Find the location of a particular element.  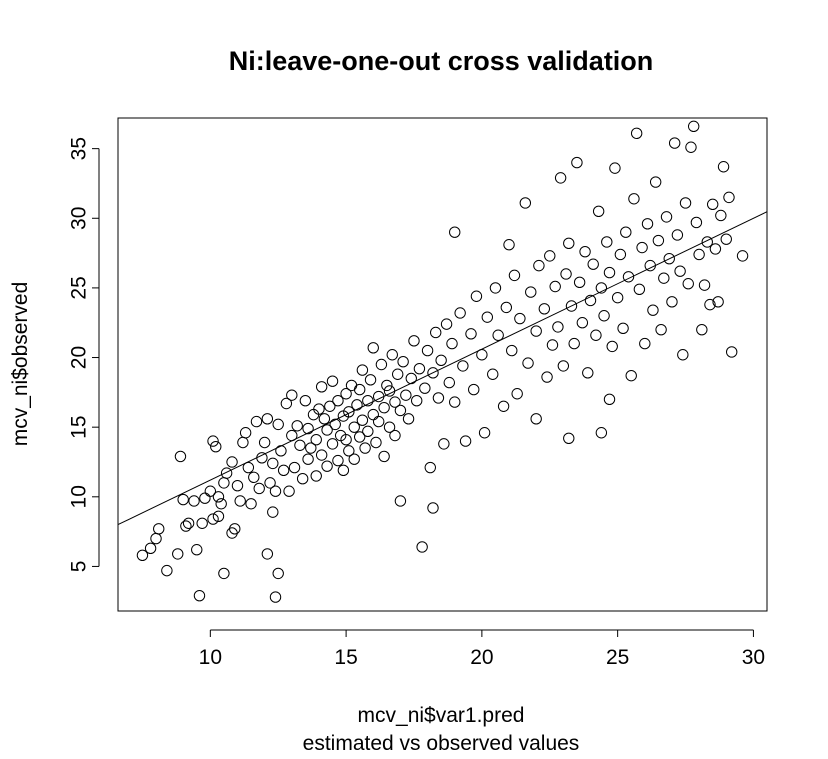

y-tick-label: 35 is located at coordinates (79, 148).